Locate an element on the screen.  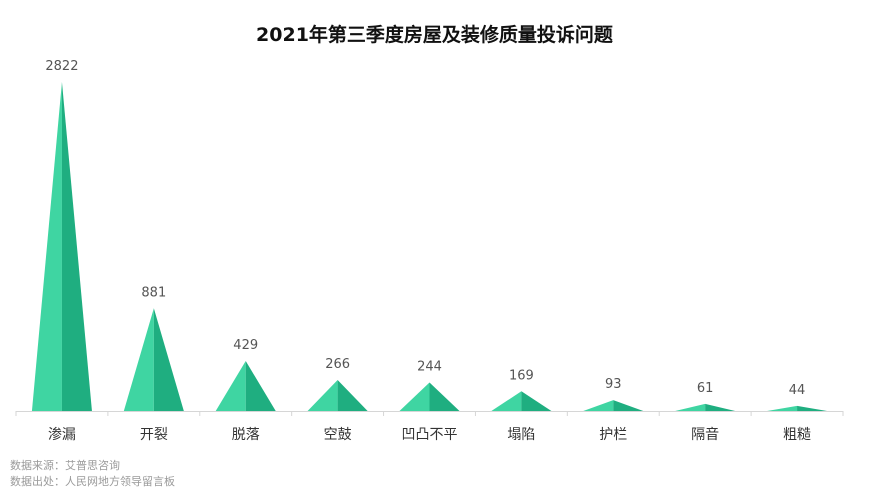
source-note: 数据来源：艾普思咨询 is located at coordinates (65, 465).